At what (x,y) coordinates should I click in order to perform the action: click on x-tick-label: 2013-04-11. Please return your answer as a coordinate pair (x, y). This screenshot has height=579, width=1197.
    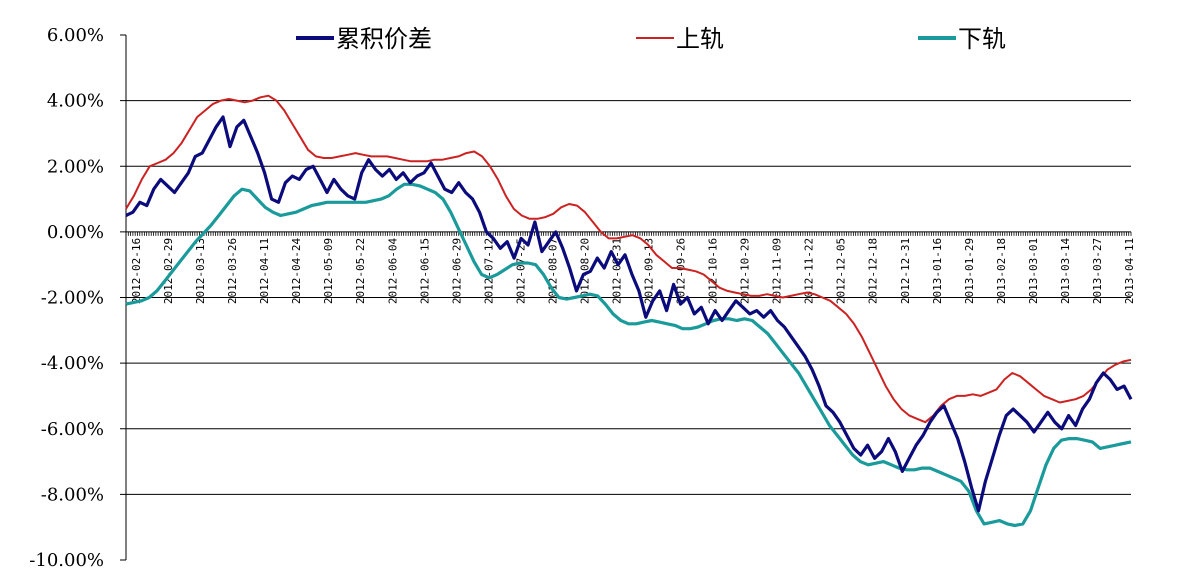
    Looking at the image, I should click on (1129, 271).